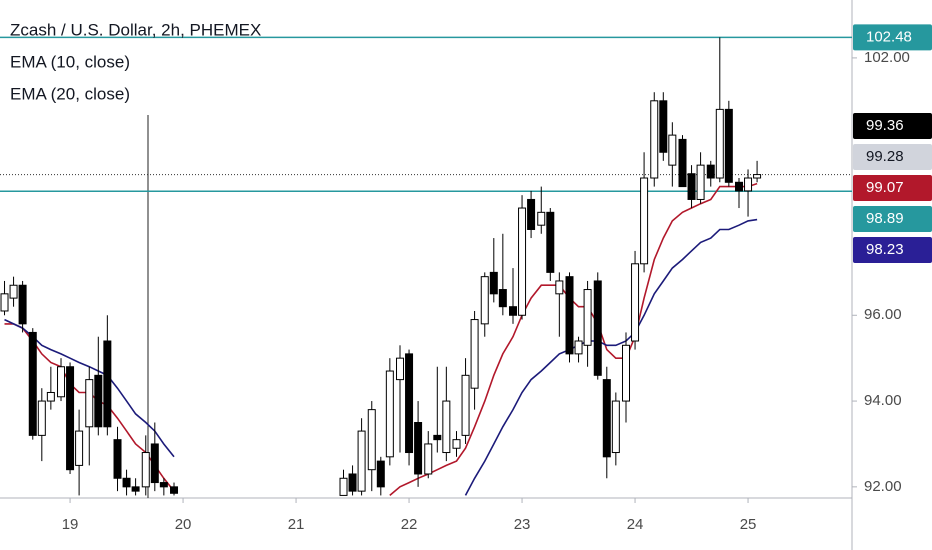 The image size is (932, 550). I want to click on legend-entry: EMA (20, close), so click(70, 93).